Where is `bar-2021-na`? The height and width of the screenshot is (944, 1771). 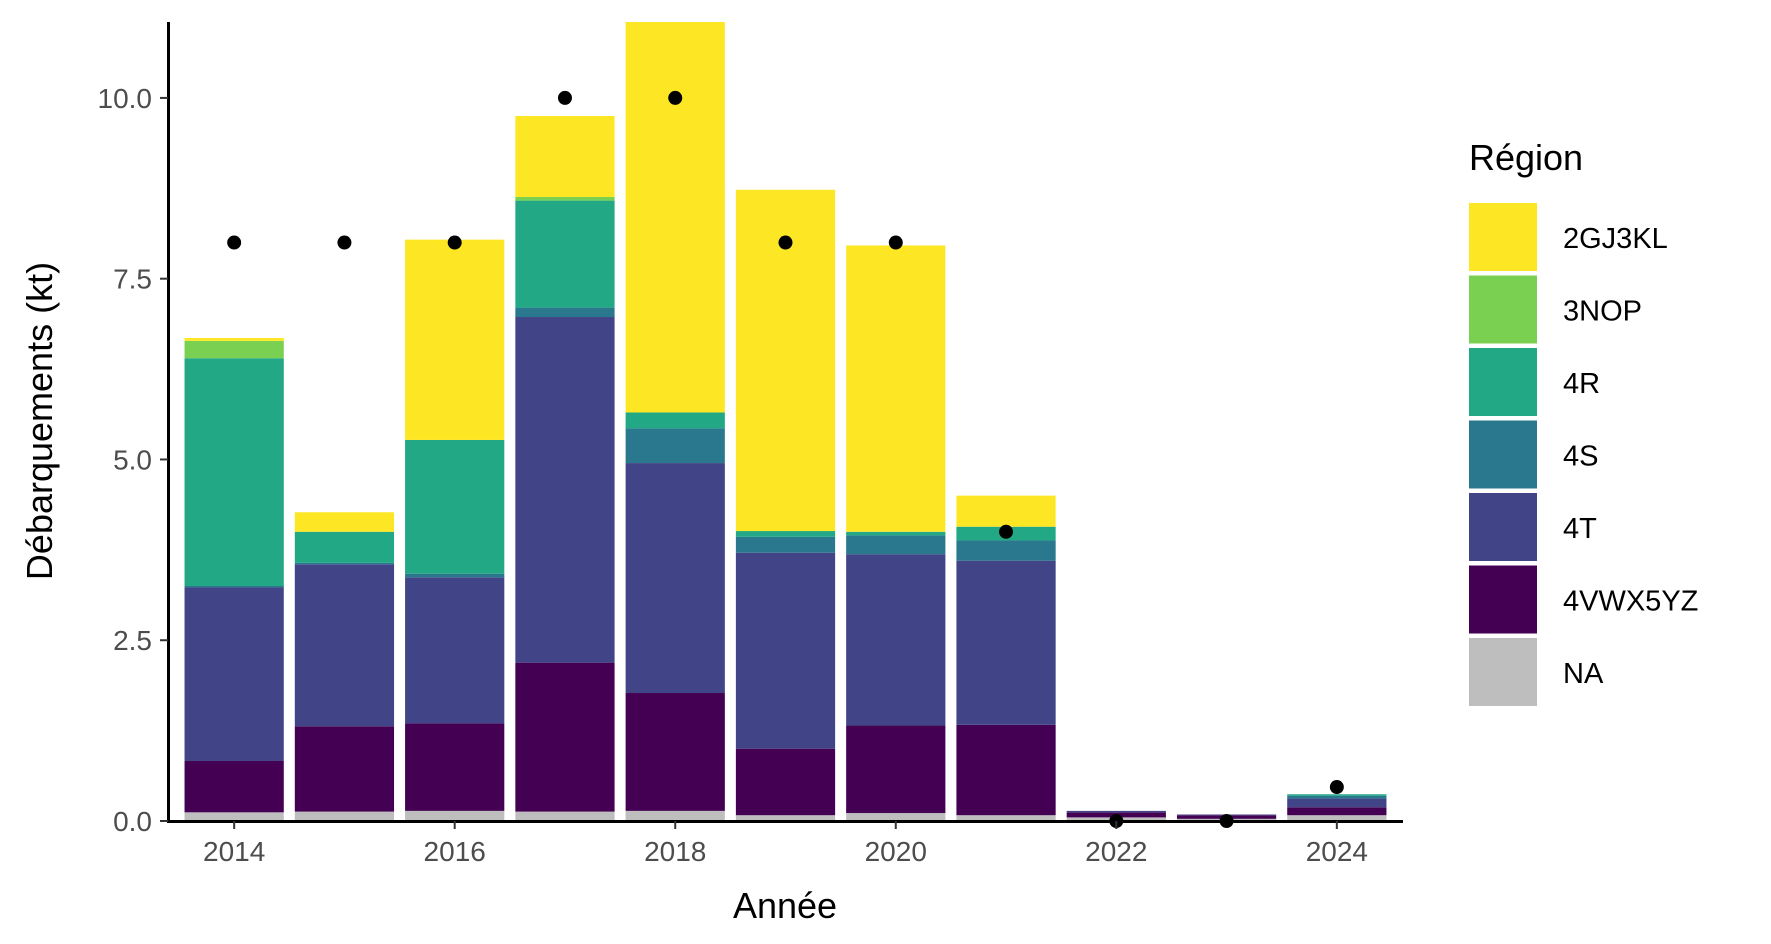 bar-2021-na is located at coordinates (1006, 818).